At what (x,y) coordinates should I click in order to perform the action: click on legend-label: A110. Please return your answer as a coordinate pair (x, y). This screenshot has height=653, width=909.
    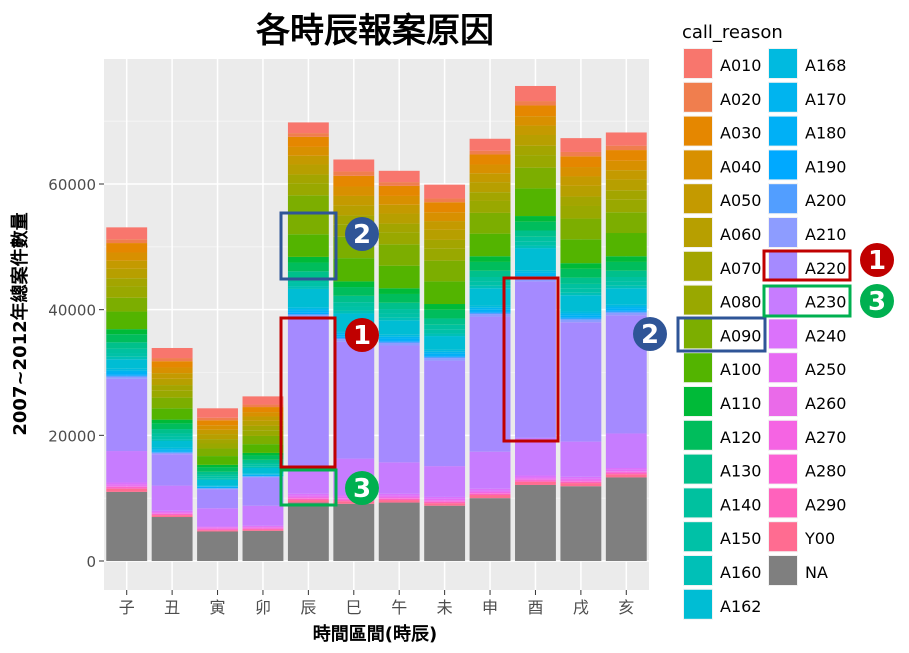
    Looking at the image, I should click on (740, 403).